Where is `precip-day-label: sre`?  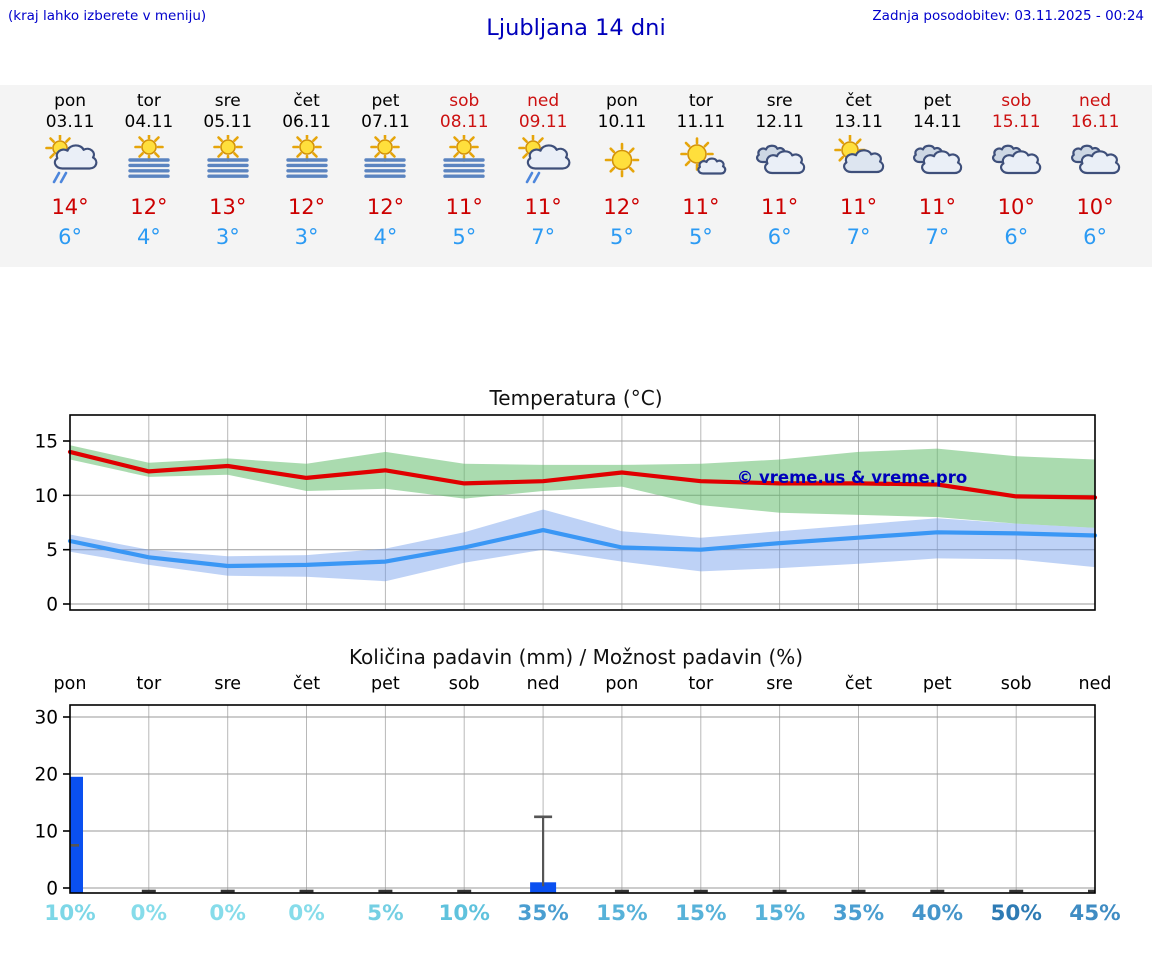
precip-day-label: sre is located at coordinates (779, 684).